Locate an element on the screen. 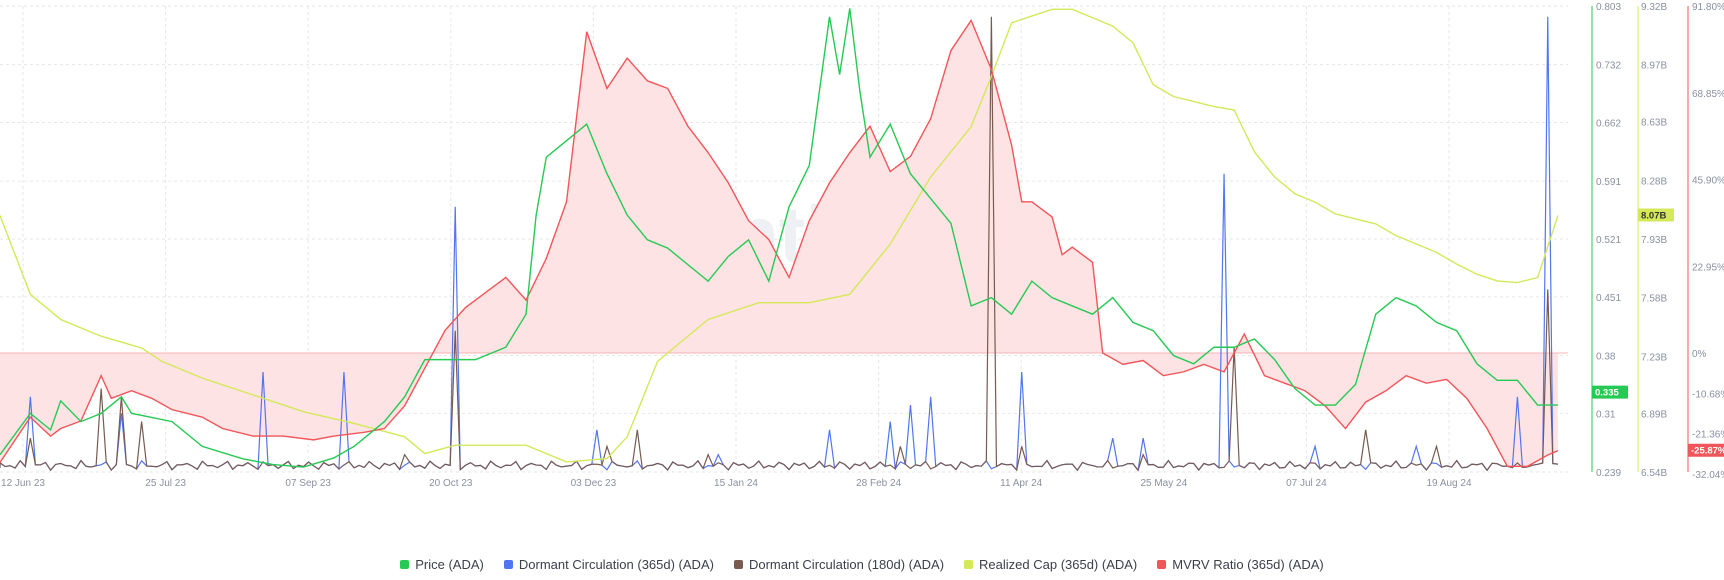  legend-item-realized-cap: Realized Cap (365d) (ADA) is located at coordinates (1050, 564).